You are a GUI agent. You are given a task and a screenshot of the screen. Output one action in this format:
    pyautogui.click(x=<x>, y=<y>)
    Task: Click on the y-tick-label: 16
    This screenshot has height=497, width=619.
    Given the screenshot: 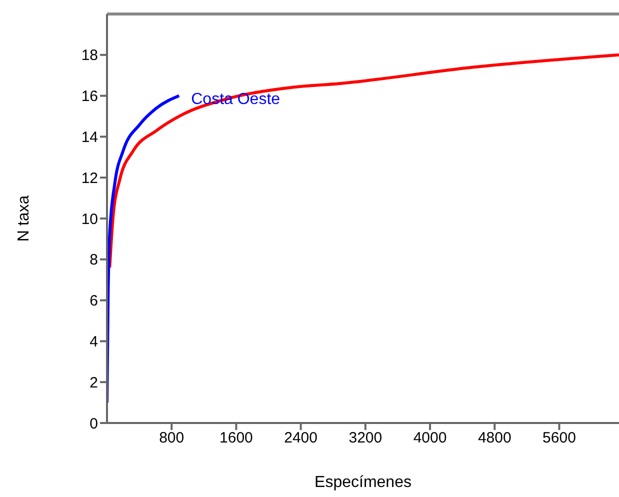 What is the action you would take?
    pyautogui.click(x=89, y=97)
    